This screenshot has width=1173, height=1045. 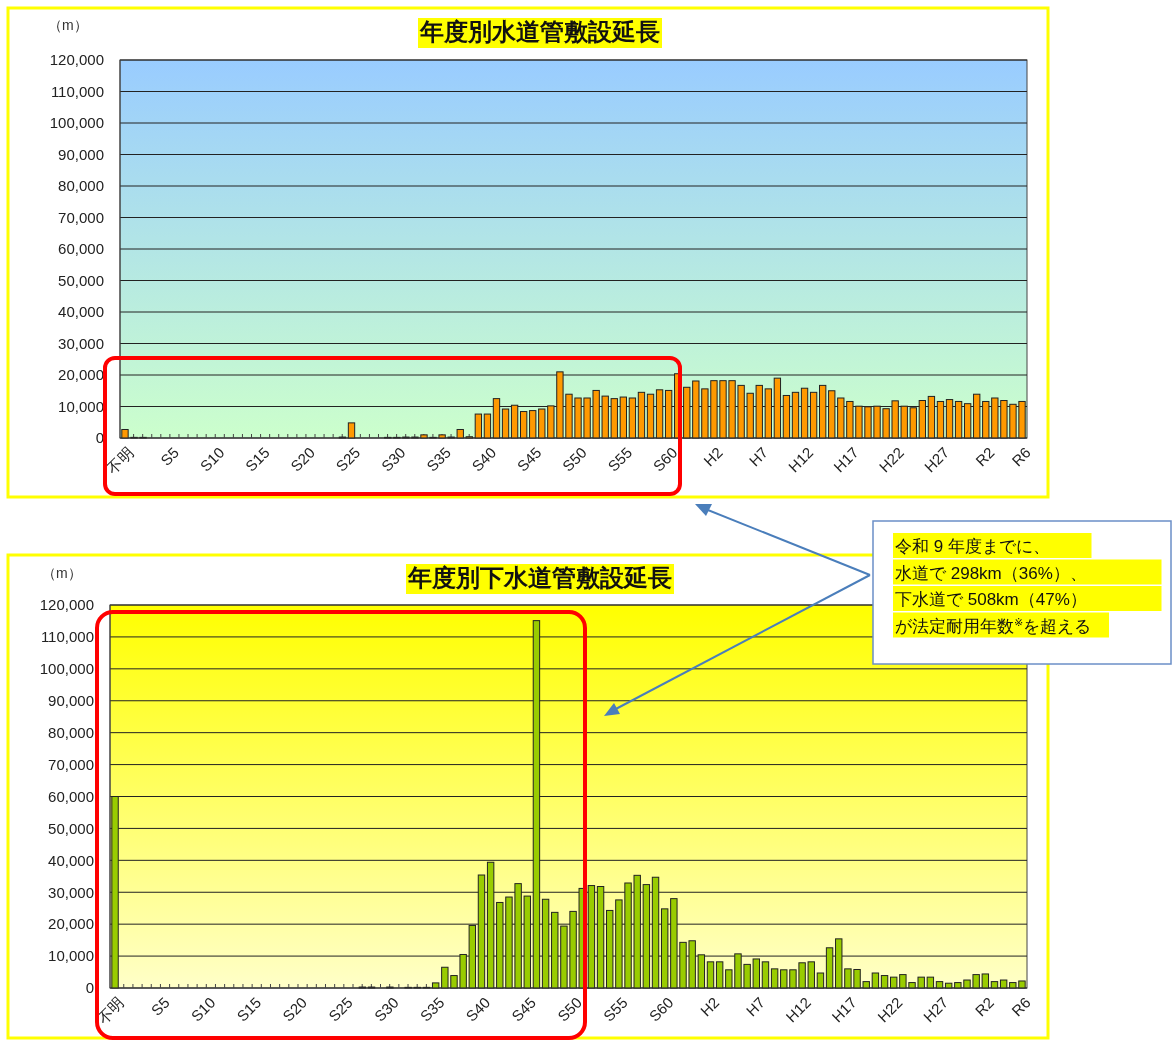 What do you see at coordinates (993, 625) in the screenshot?
I see `annotation: が法定耐用年数$^{※}$を超える` at bounding box center [993, 625].